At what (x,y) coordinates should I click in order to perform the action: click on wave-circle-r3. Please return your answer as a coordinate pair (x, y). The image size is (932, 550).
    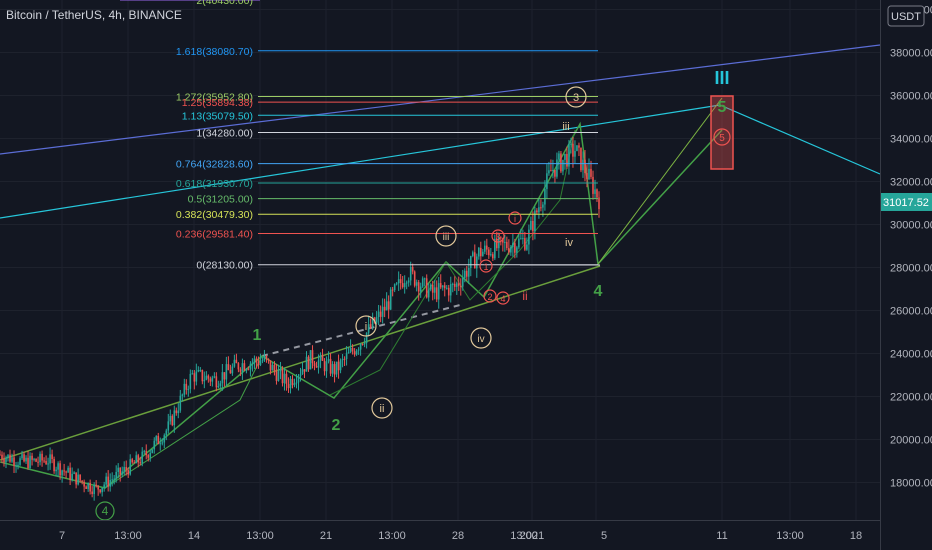
    Looking at the image, I should click on (498, 236).